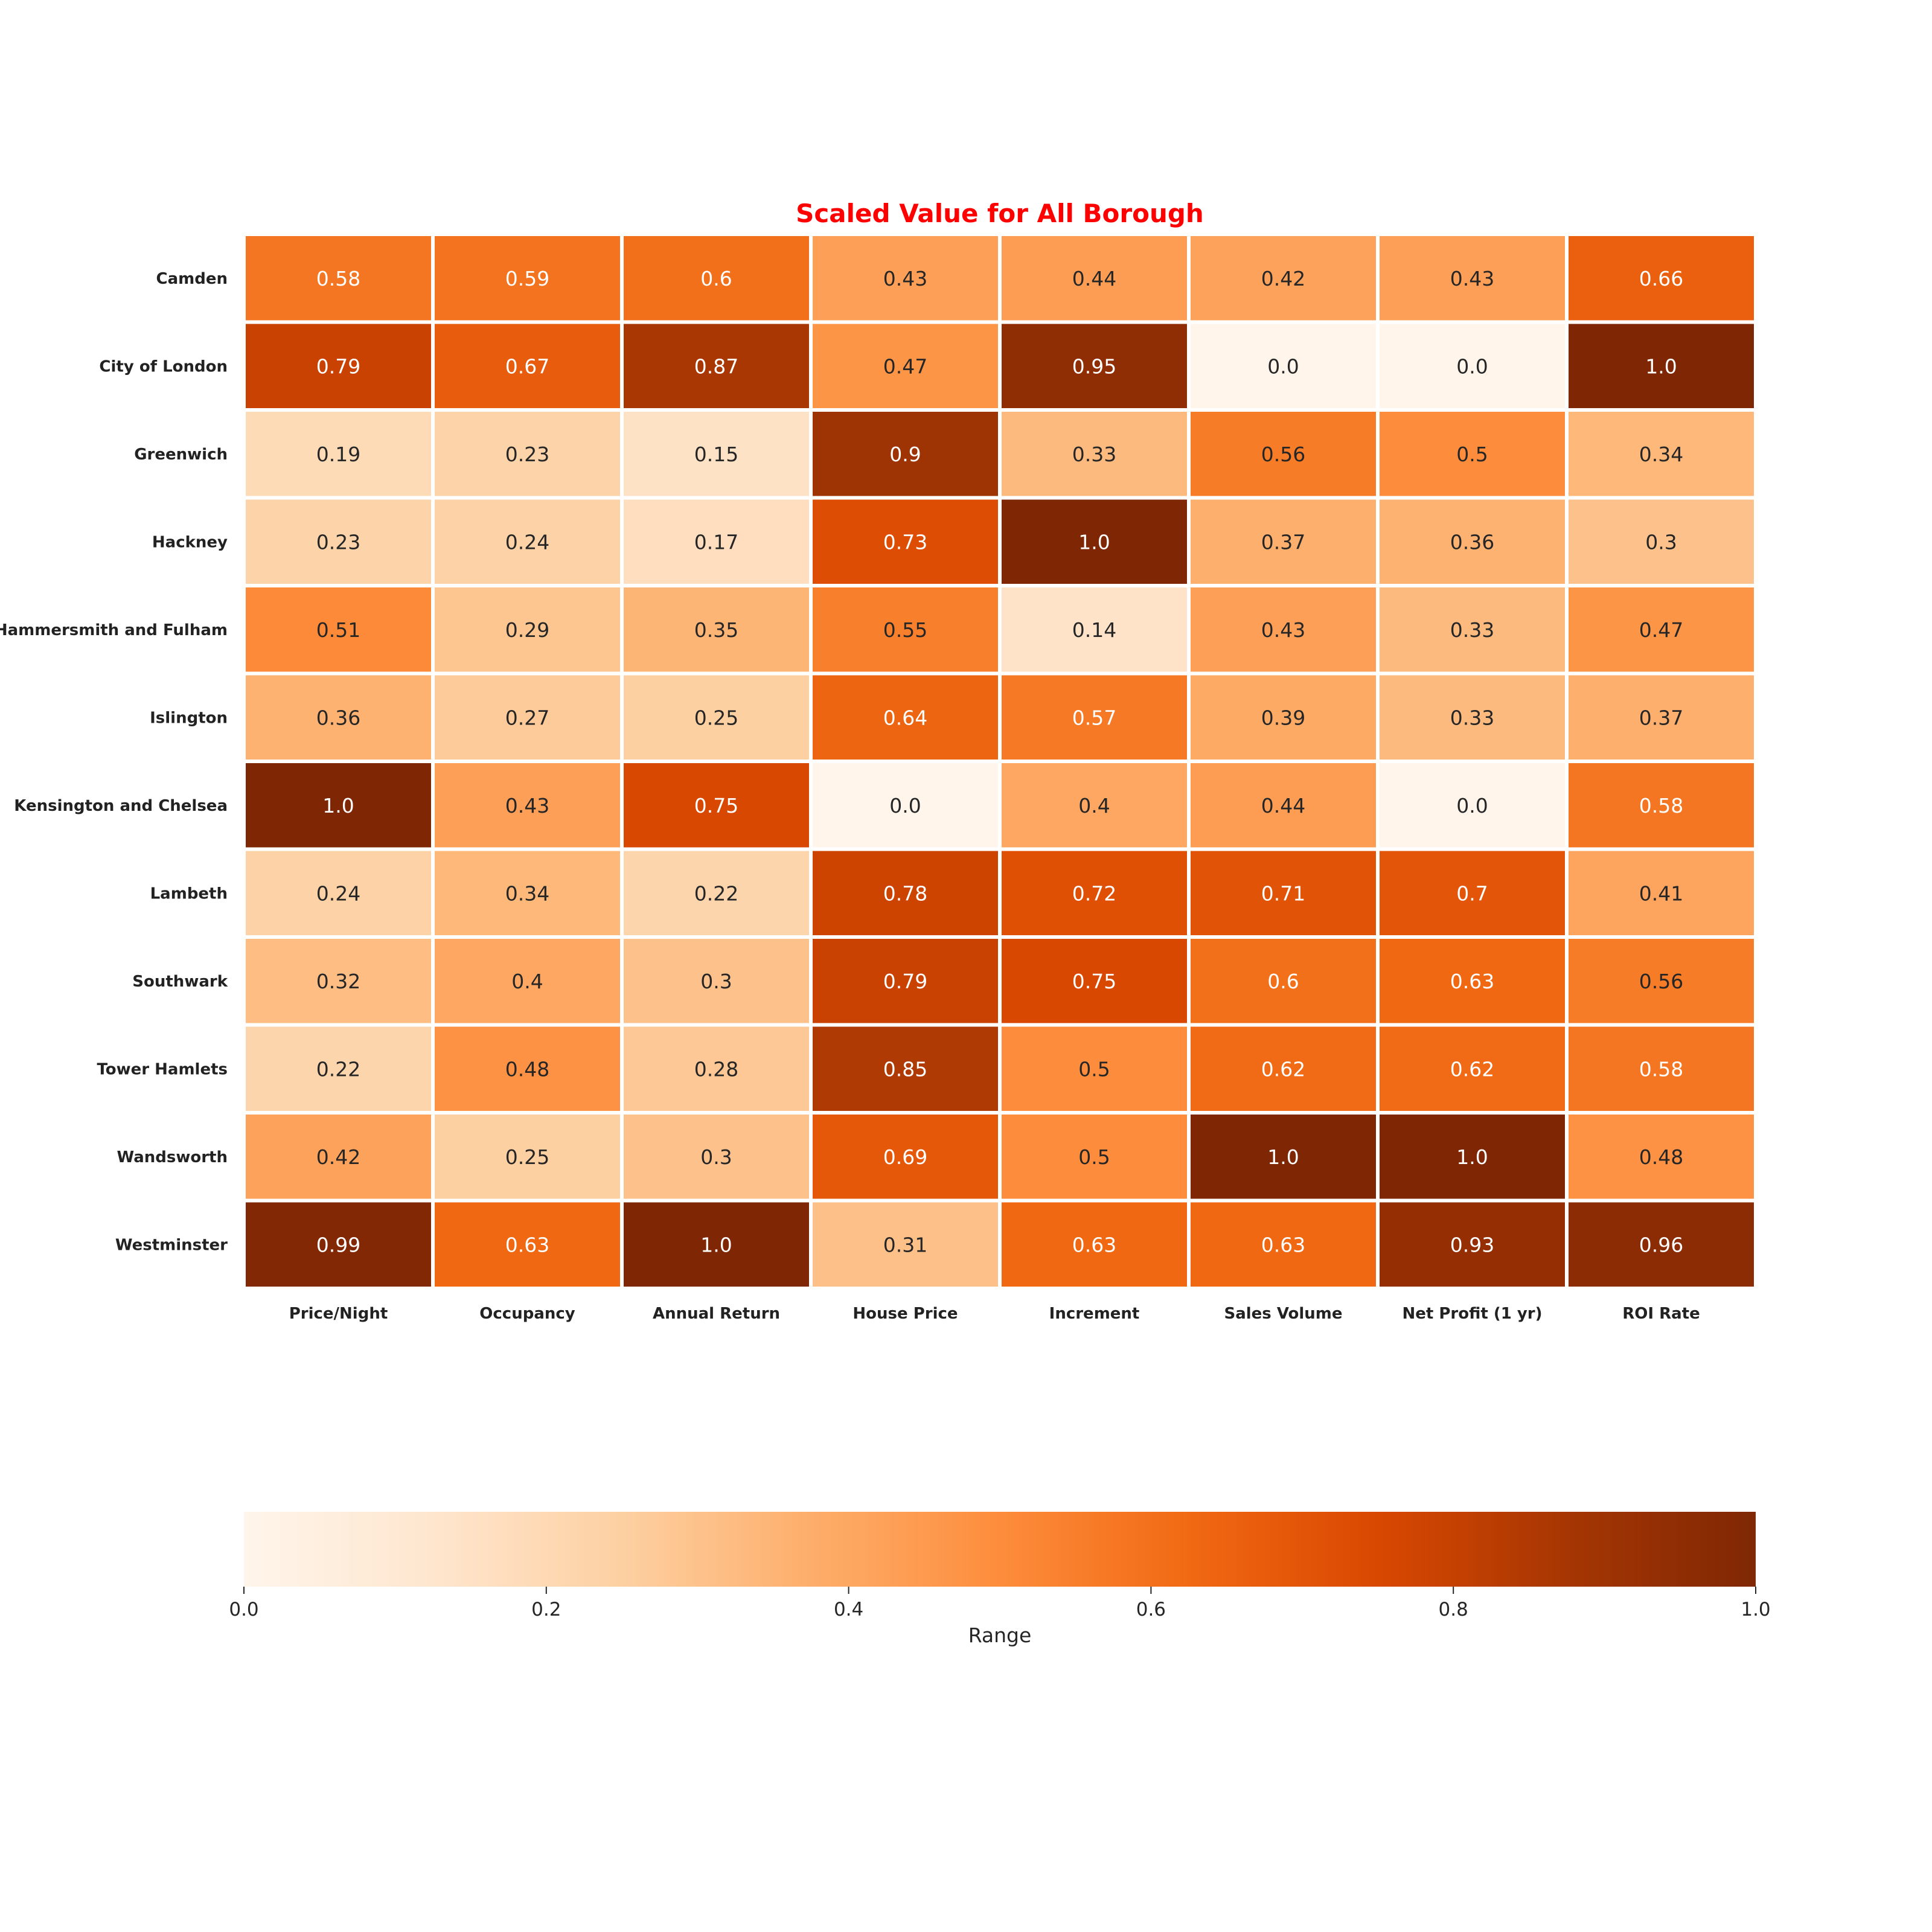 This screenshot has width=1932, height=1932. Describe the element at coordinates (717, 1314) in the screenshot. I see `column-label: Annual Return` at that location.